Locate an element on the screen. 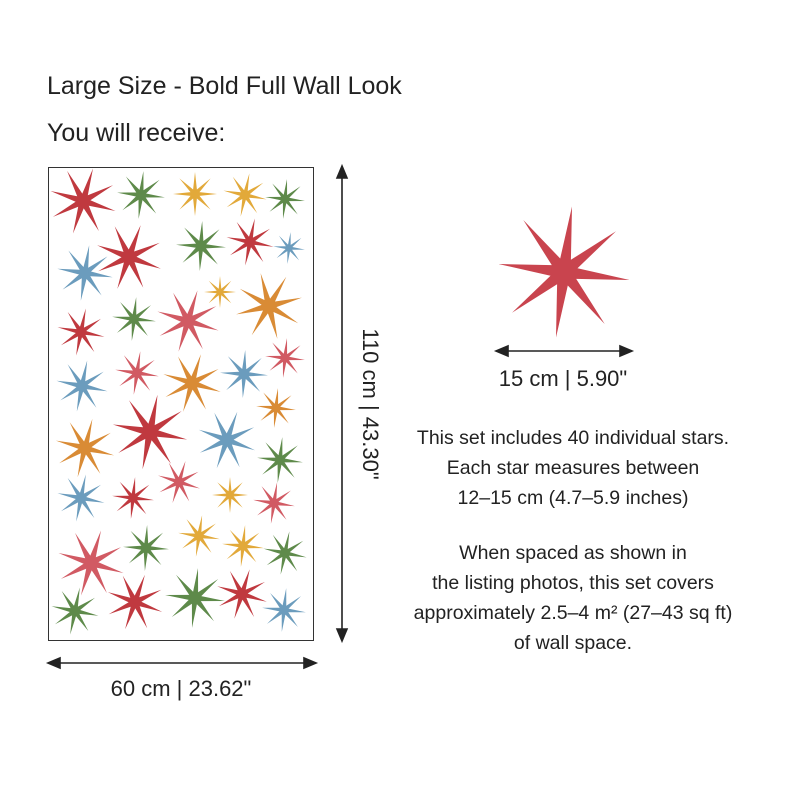 The height and width of the screenshot is (794, 794). width-arrow-left is located at coordinates (53, 663).